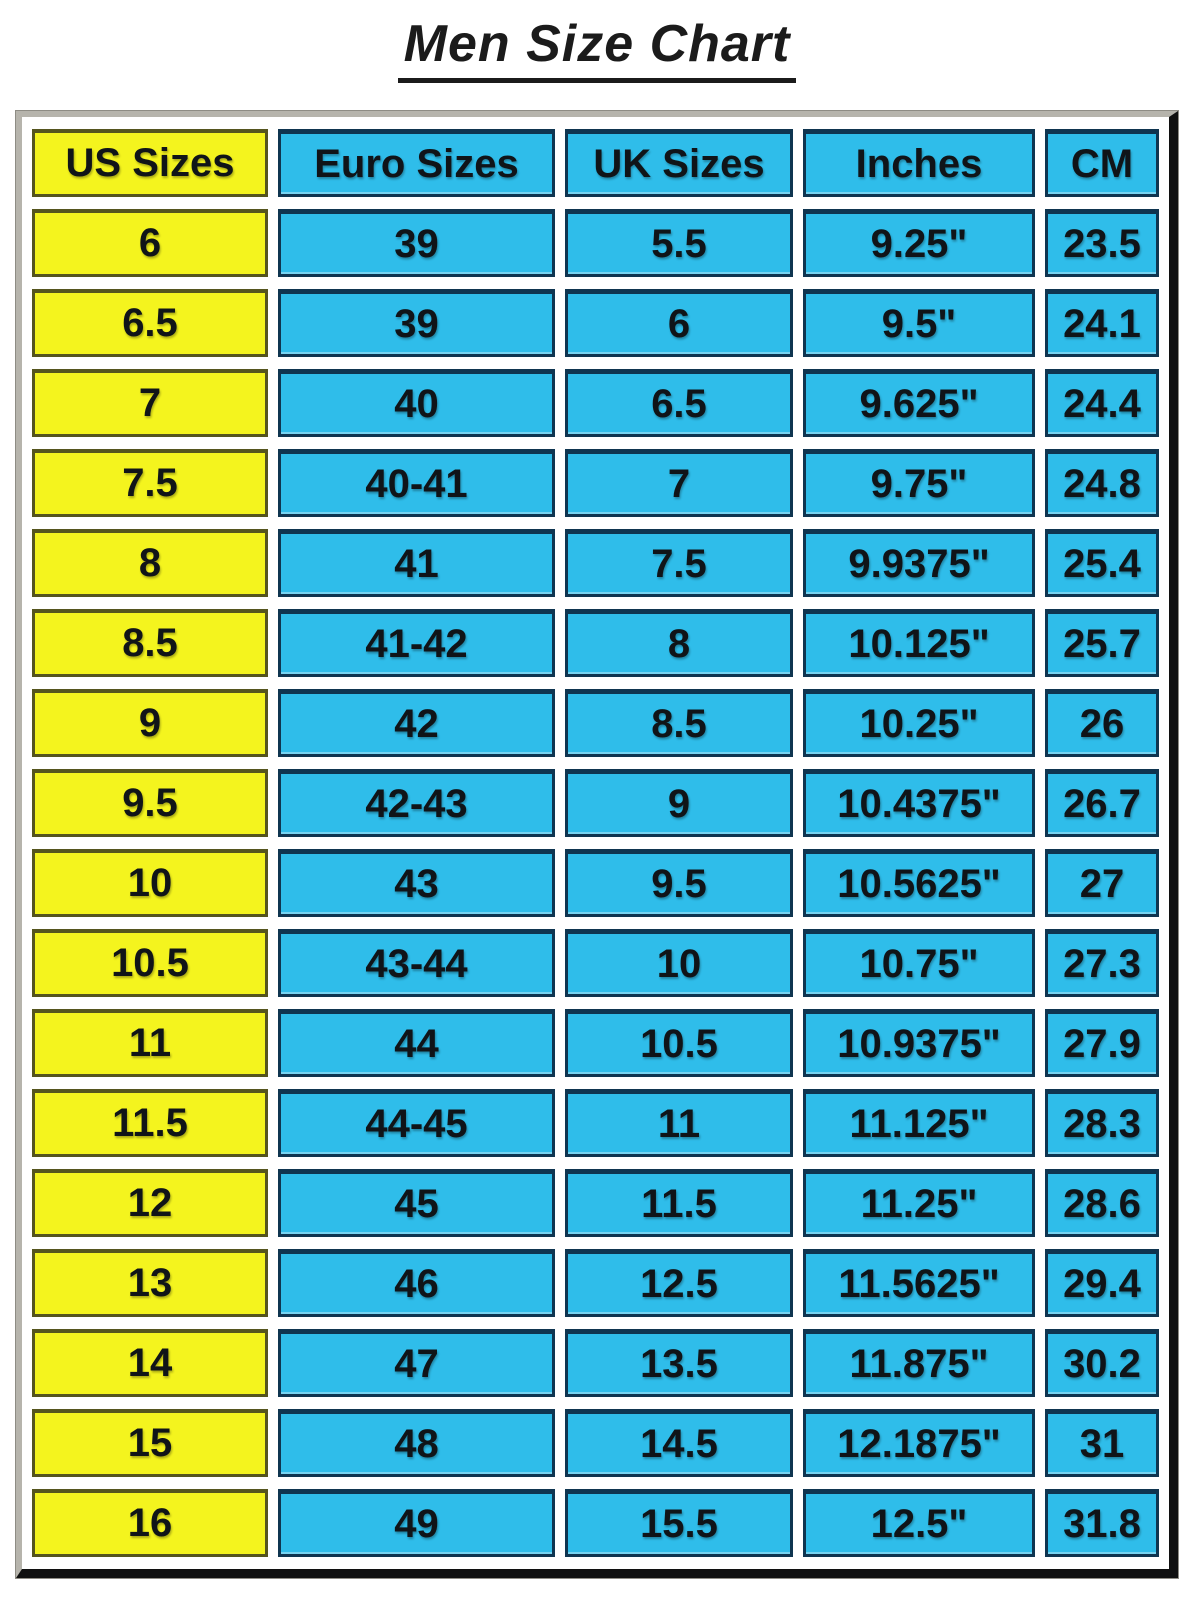 This screenshot has width=1194, height=1600. What do you see at coordinates (150, 1043) in the screenshot?
I see `us-size-cell: 11` at bounding box center [150, 1043].